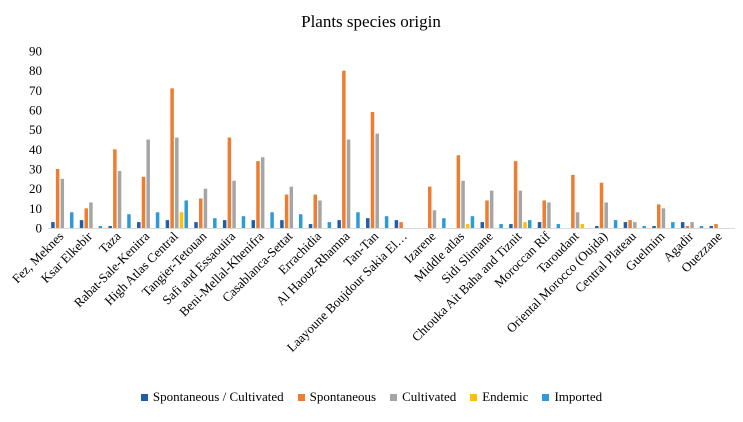 The image size is (743, 422). I want to click on legend-item: Spontaneous, so click(337, 397).